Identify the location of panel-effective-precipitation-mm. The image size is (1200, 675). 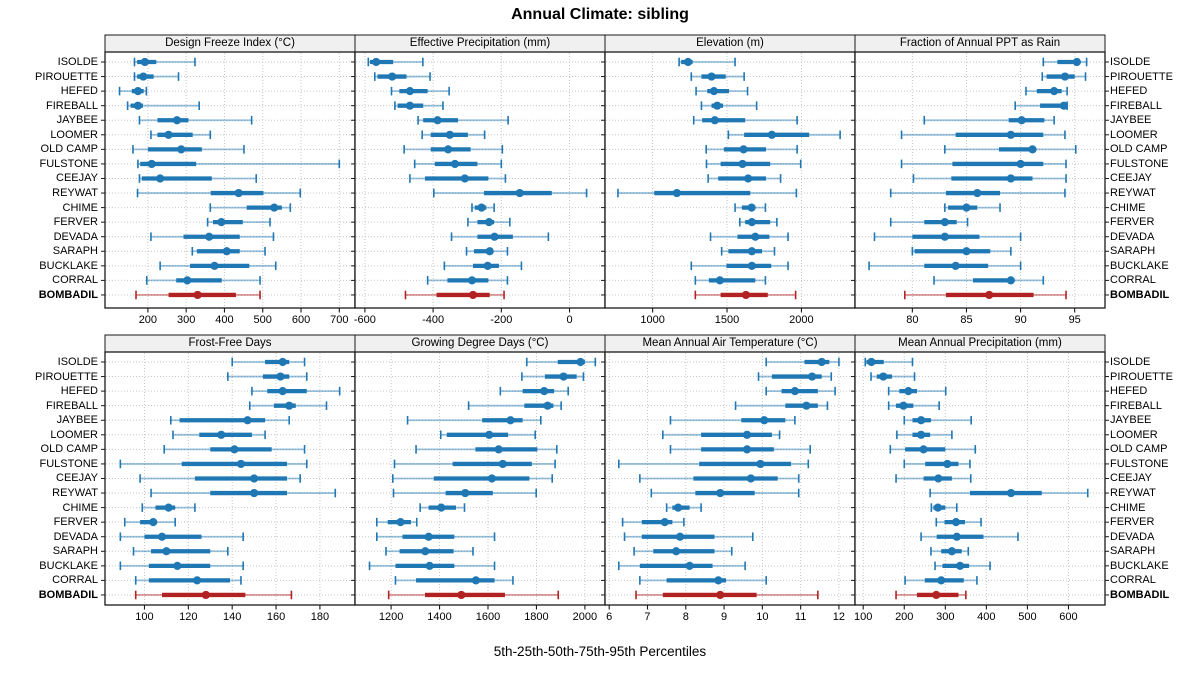
(478, 173).